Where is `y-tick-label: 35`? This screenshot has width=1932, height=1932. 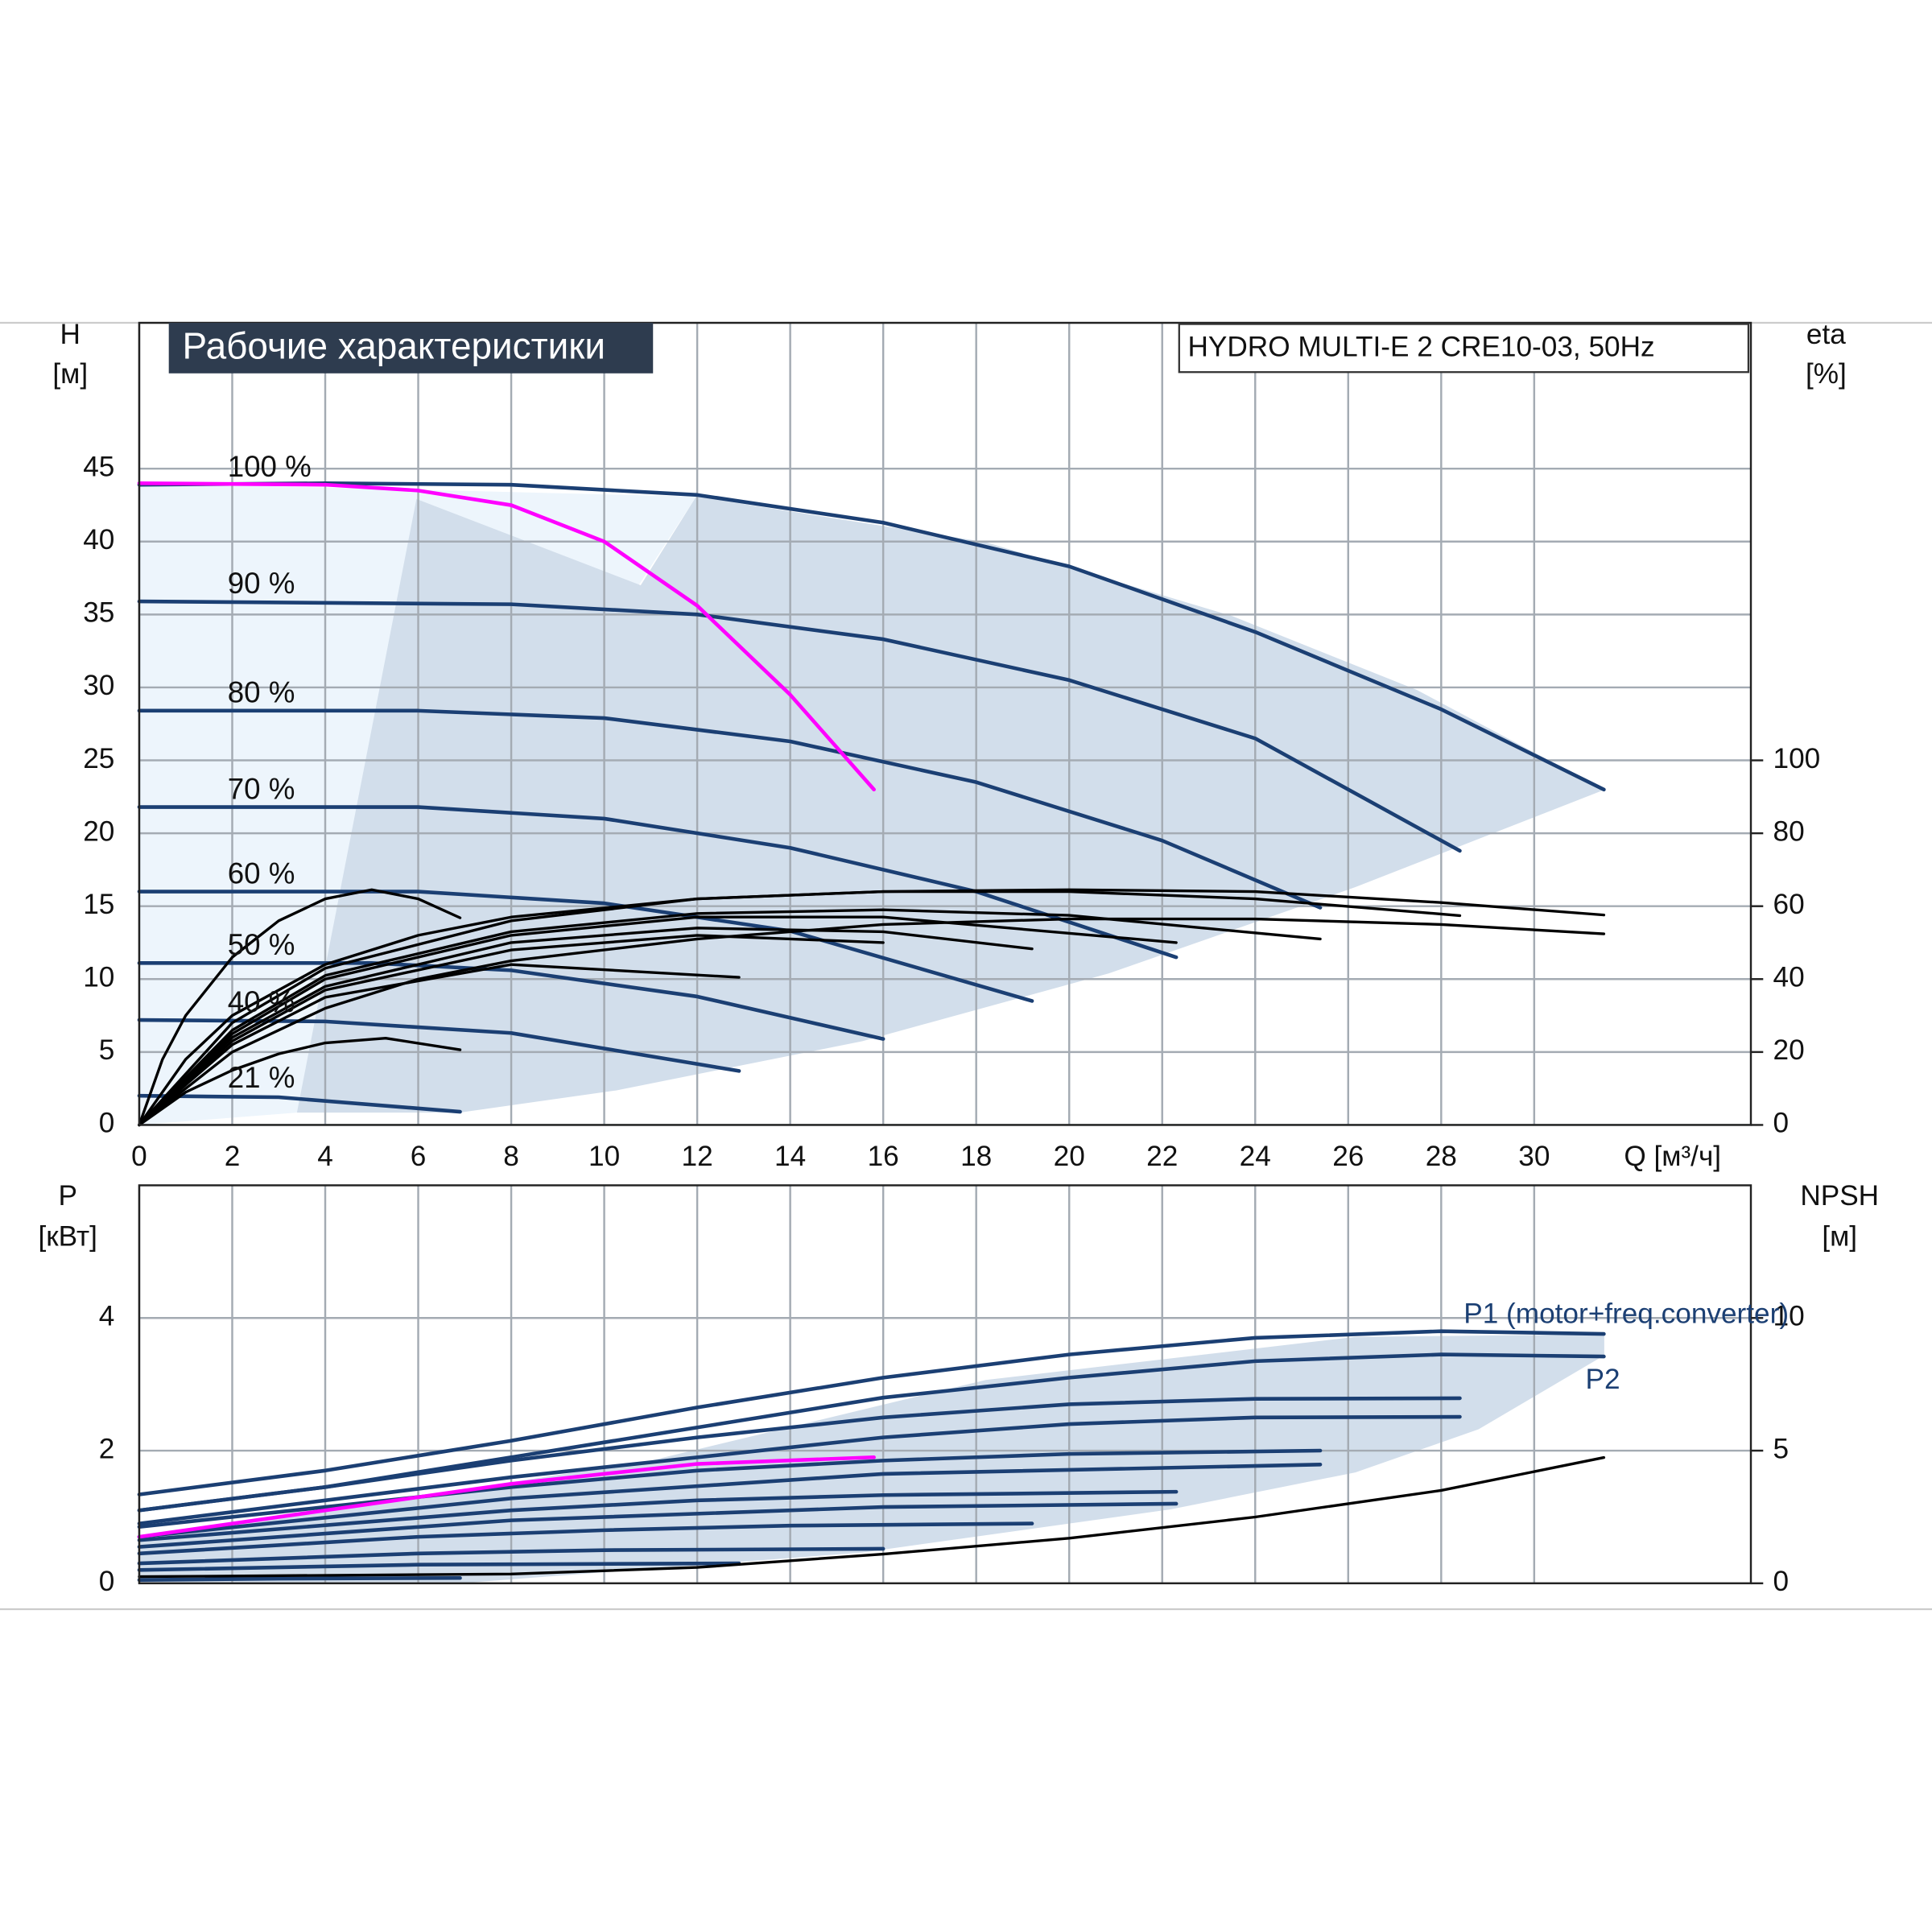 y-tick-label: 35 is located at coordinates (98, 613).